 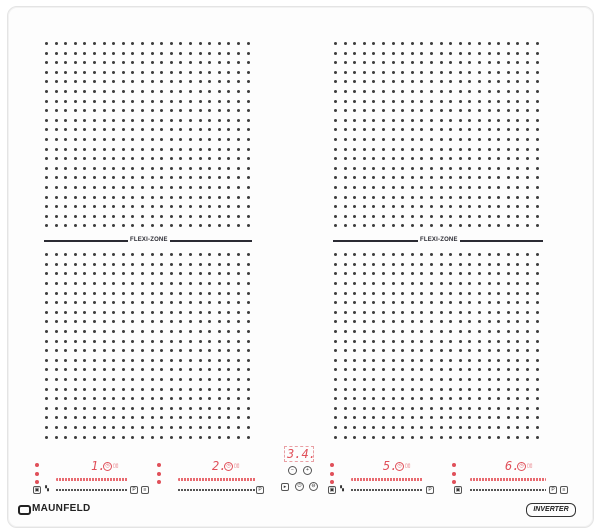 What do you see at coordinates (299, 486) in the screenshot?
I see `power-icon: ⏻` at bounding box center [299, 486].